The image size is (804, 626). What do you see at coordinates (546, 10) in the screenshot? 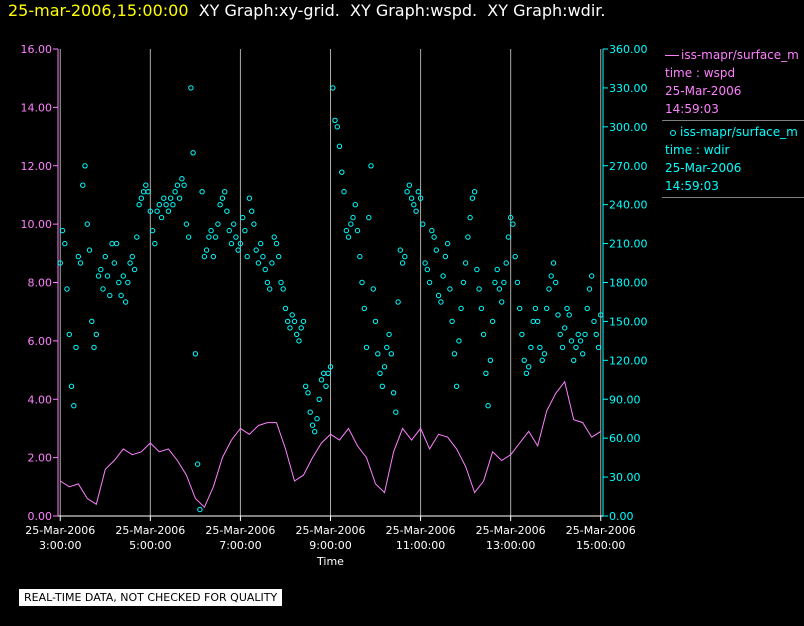
I see `title-wdir: XY Graph:wdir.` at bounding box center [546, 10].